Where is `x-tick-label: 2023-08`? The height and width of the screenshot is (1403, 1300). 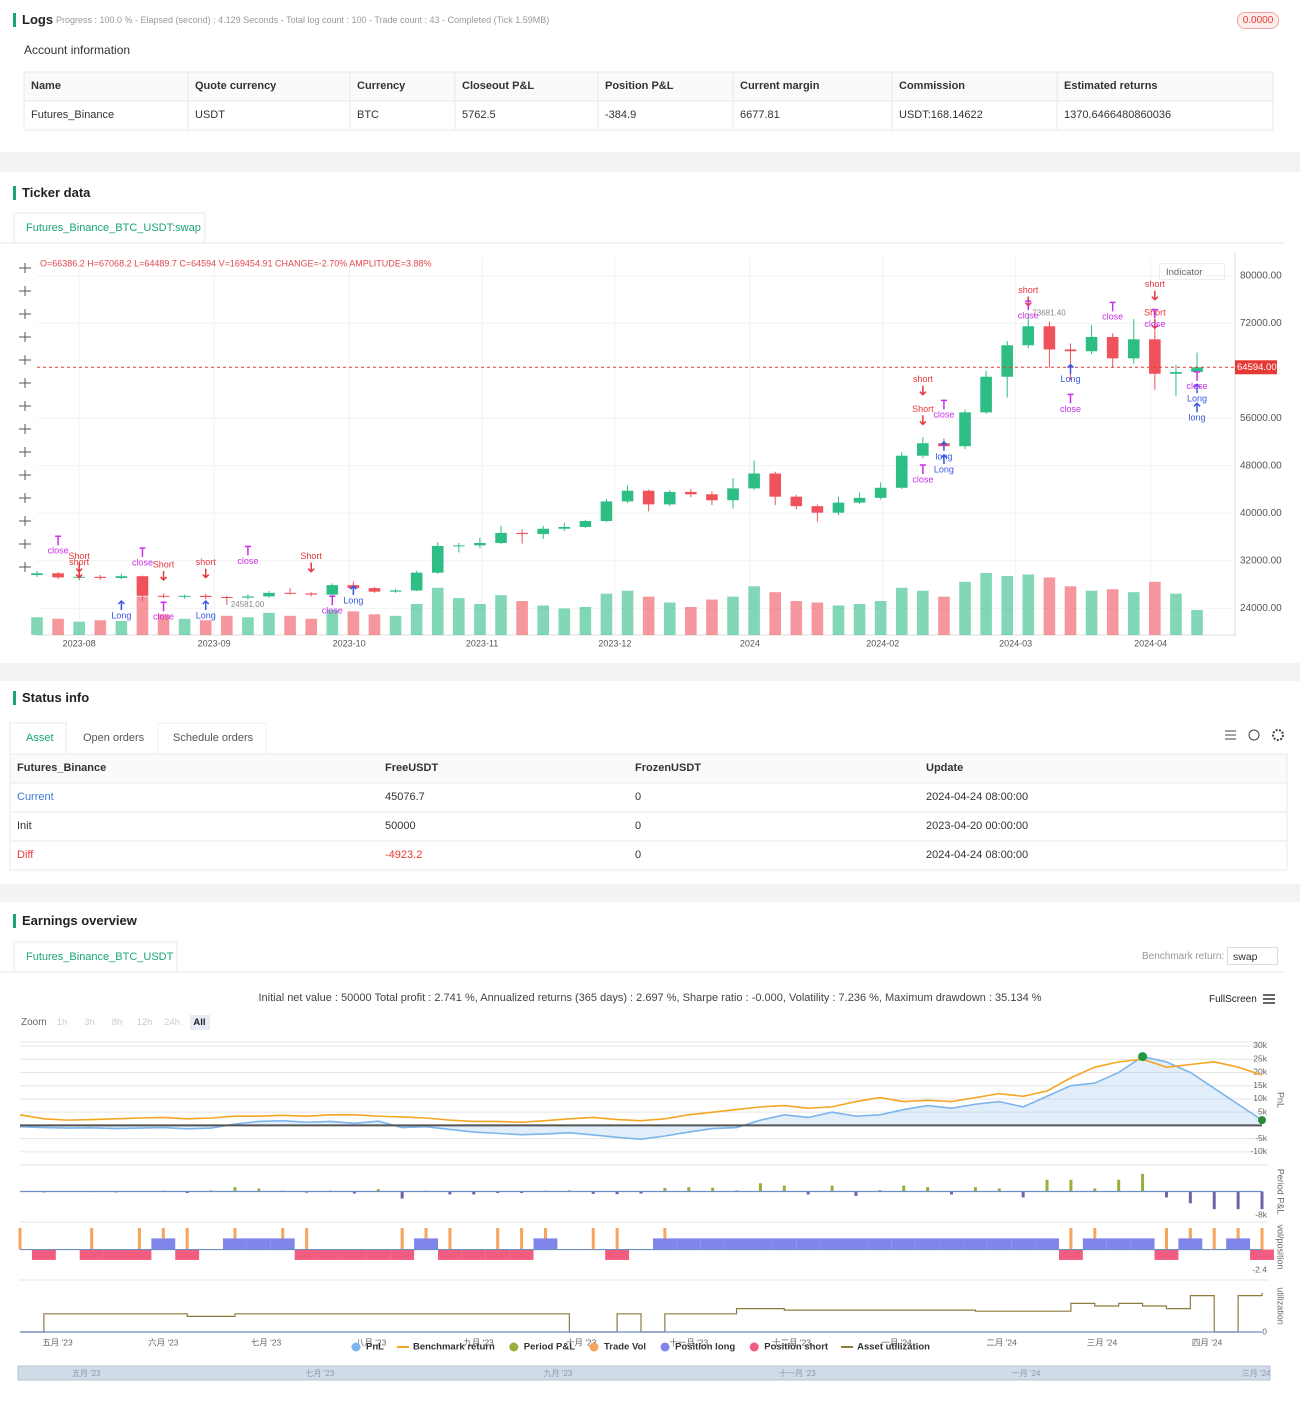 x-tick-label: 2023-08 is located at coordinates (79, 643).